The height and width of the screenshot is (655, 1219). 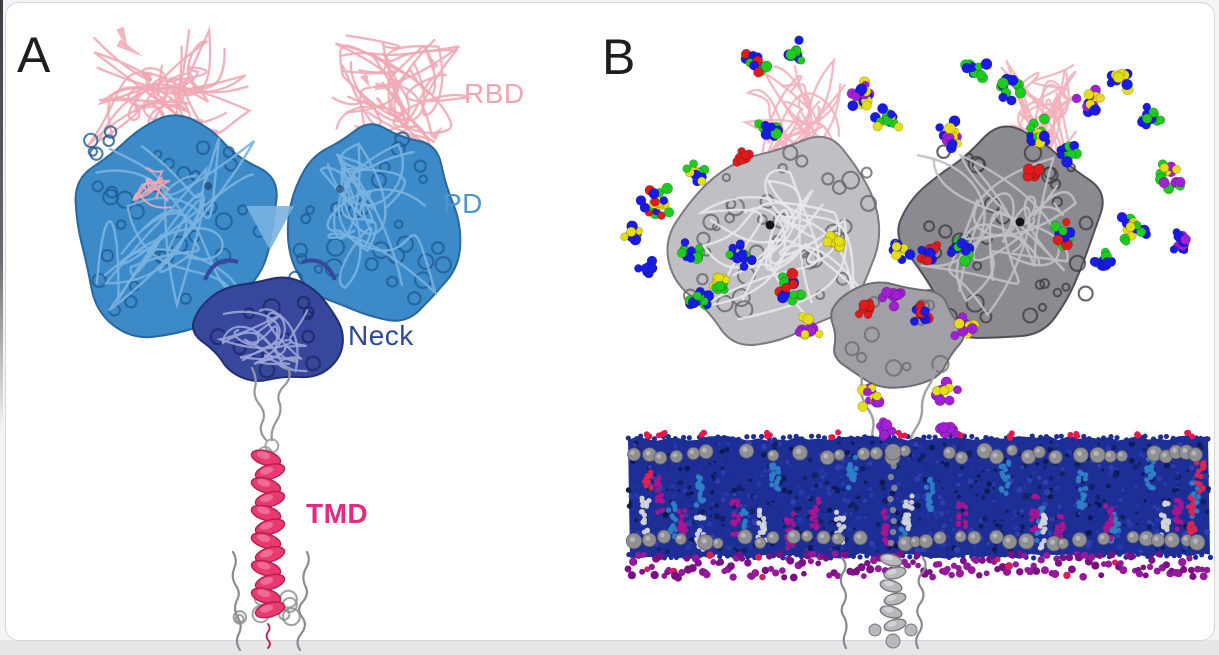 What do you see at coordinates (381, 335) in the screenshot?
I see `label-neck: Neck` at bounding box center [381, 335].